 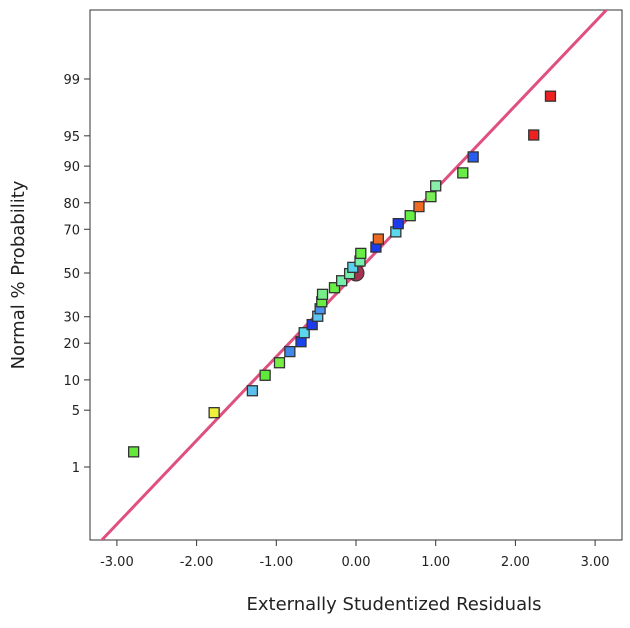 What do you see at coordinates (197, 562) in the screenshot?
I see `x-tick-label: -2.00` at bounding box center [197, 562].